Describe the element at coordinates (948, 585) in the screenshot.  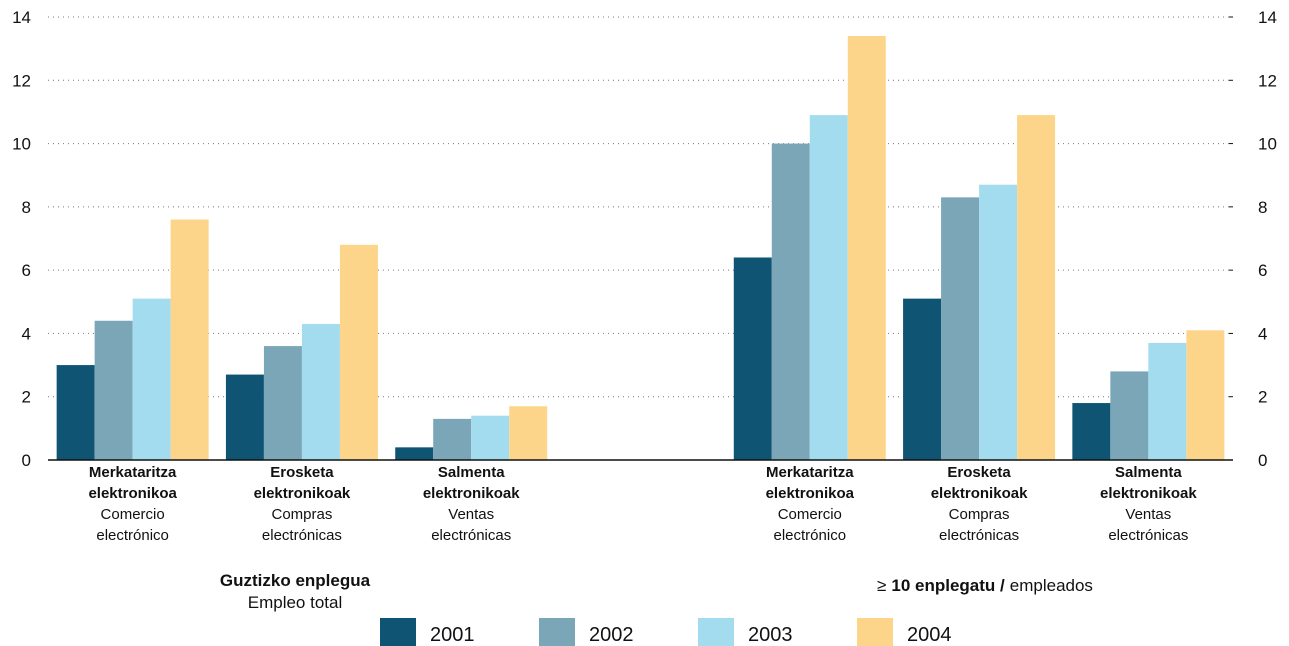
I see `group-label-part: 10 enplegatu /` at that location.